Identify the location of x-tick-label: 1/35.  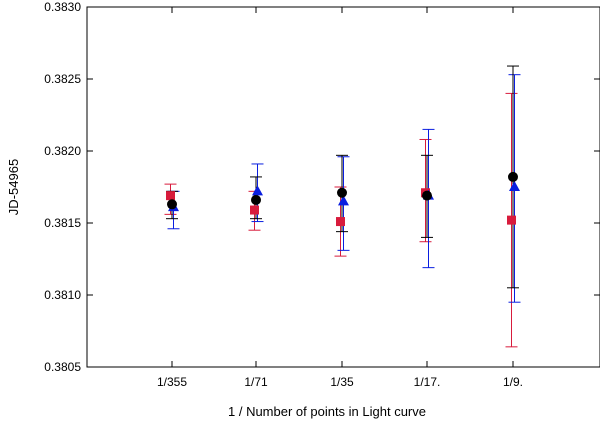
(342, 382).